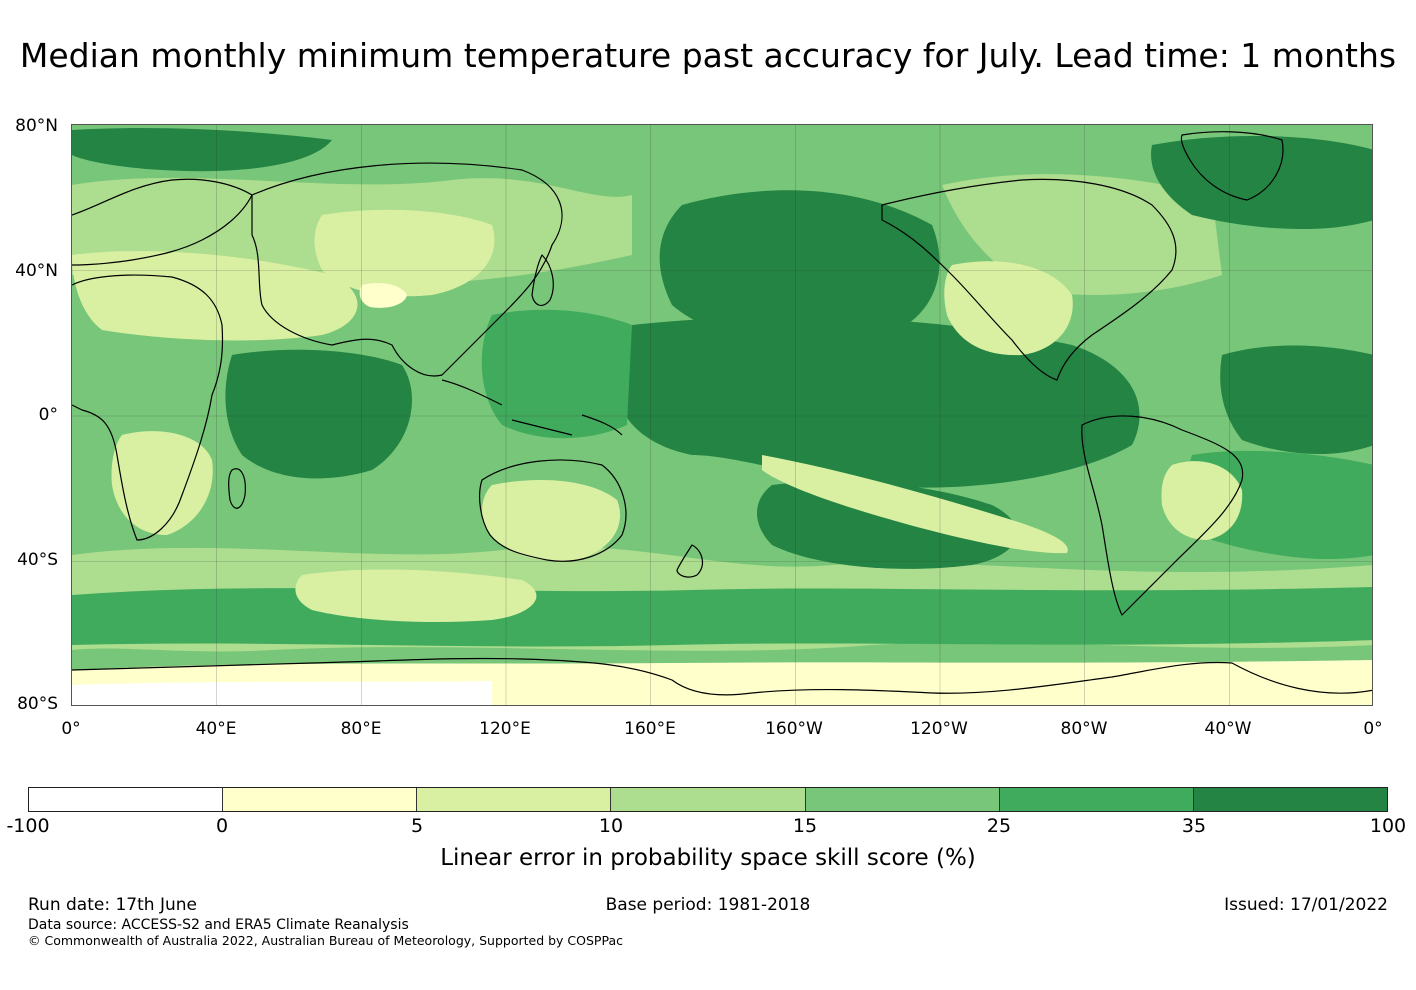  Describe the element at coordinates (722, 676) in the screenshot. I see `coast-antarctica` at that location.